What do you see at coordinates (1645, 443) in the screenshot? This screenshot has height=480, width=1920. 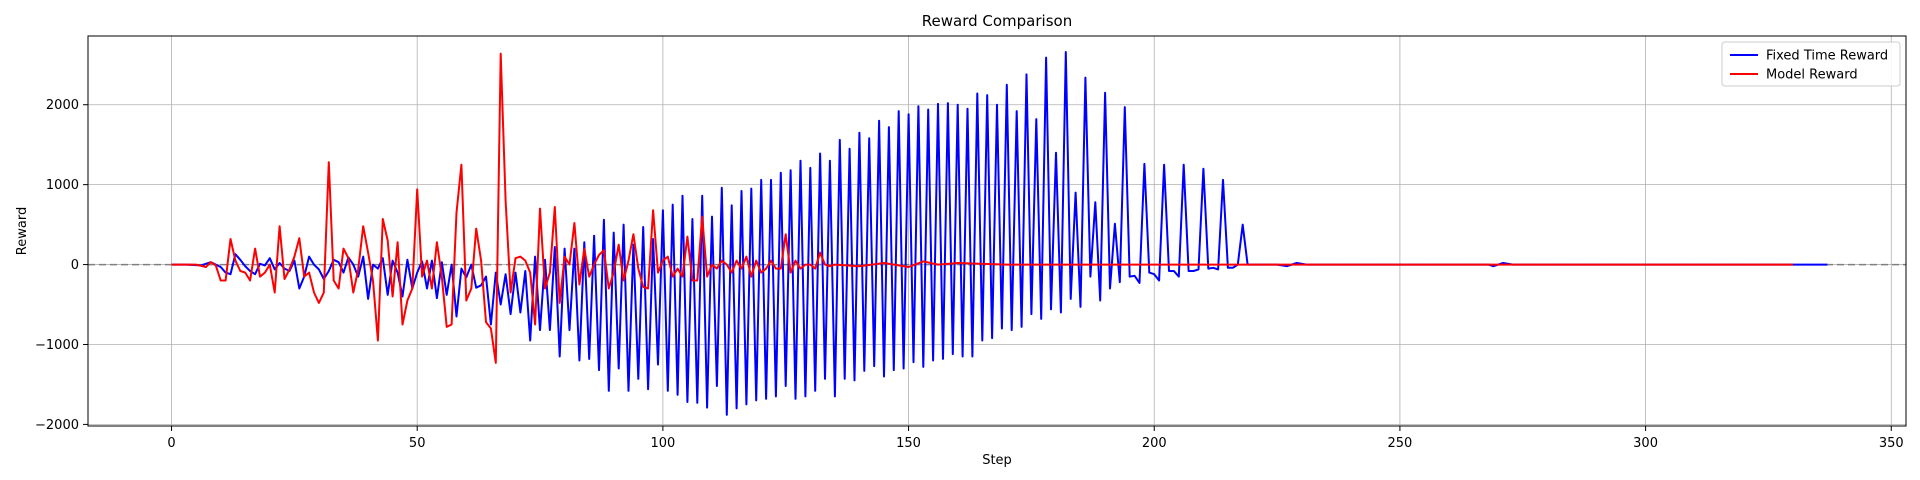 I see `x-tick-label: 300` at bounding box center [1645, 443].